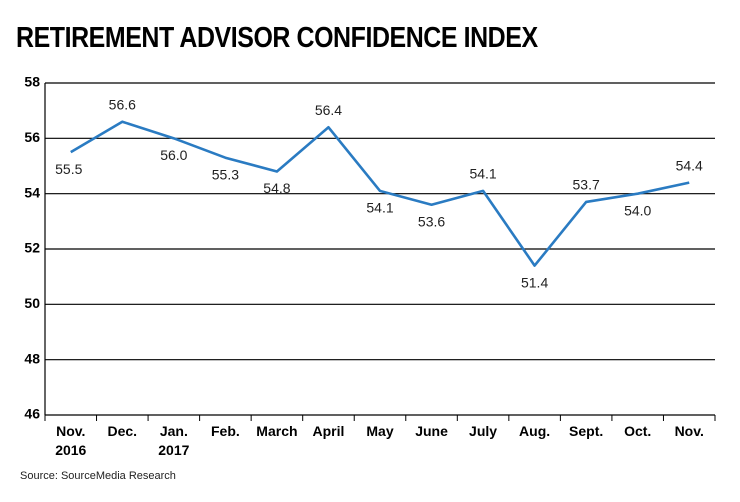 This screenshot has height=502, width=740. Describe the element at coordinates (689, 431) in the screenshot. I see `x-tick-label: Nov.` at that location.